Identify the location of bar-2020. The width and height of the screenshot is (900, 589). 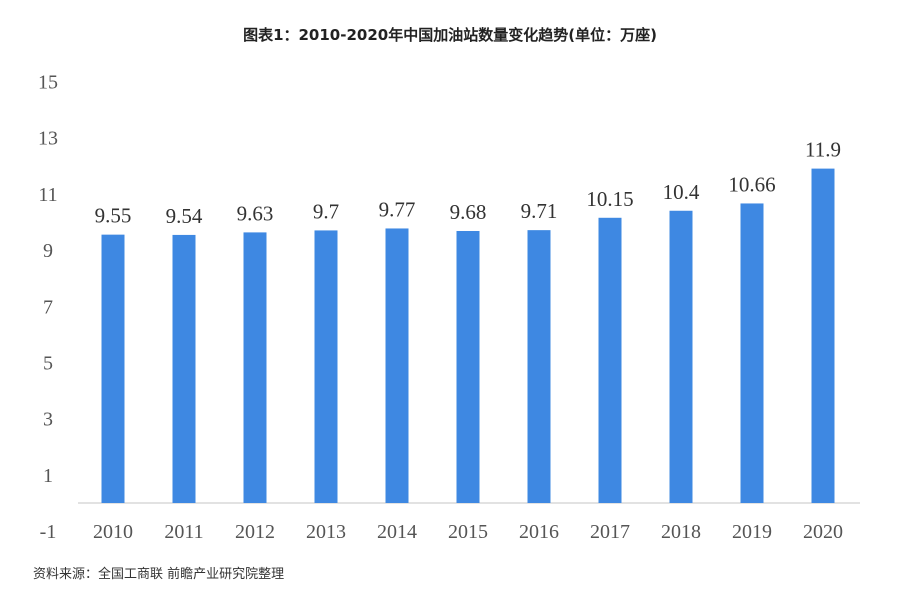
(823, 336).